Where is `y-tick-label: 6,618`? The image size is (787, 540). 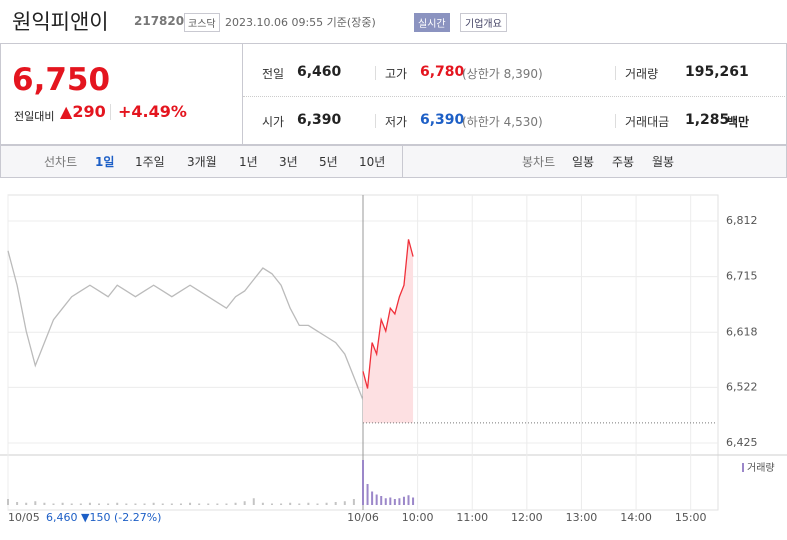
y-tick-label: 6,618 is located at coordinates (742, 331).